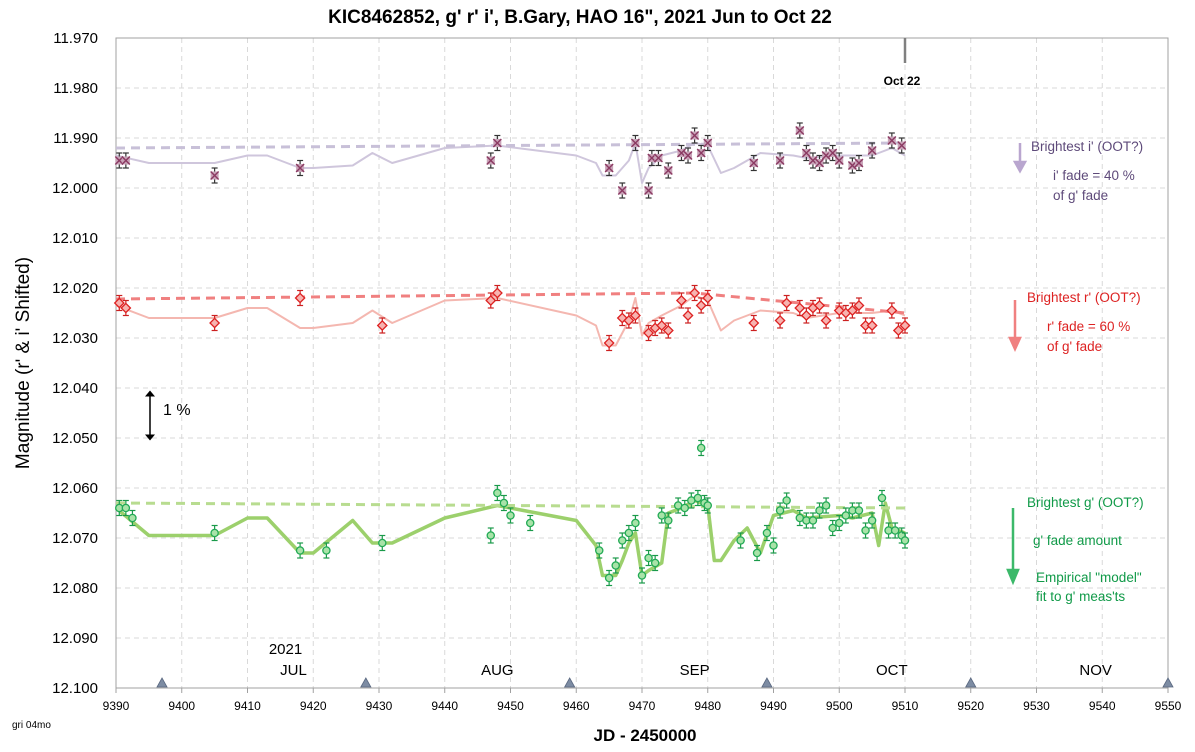 The width and height of the screenshot is (1195, 752). Describe the element at coordinates (247, 706) in the screenshot. I see `x-tick-label: 9410` at that location.